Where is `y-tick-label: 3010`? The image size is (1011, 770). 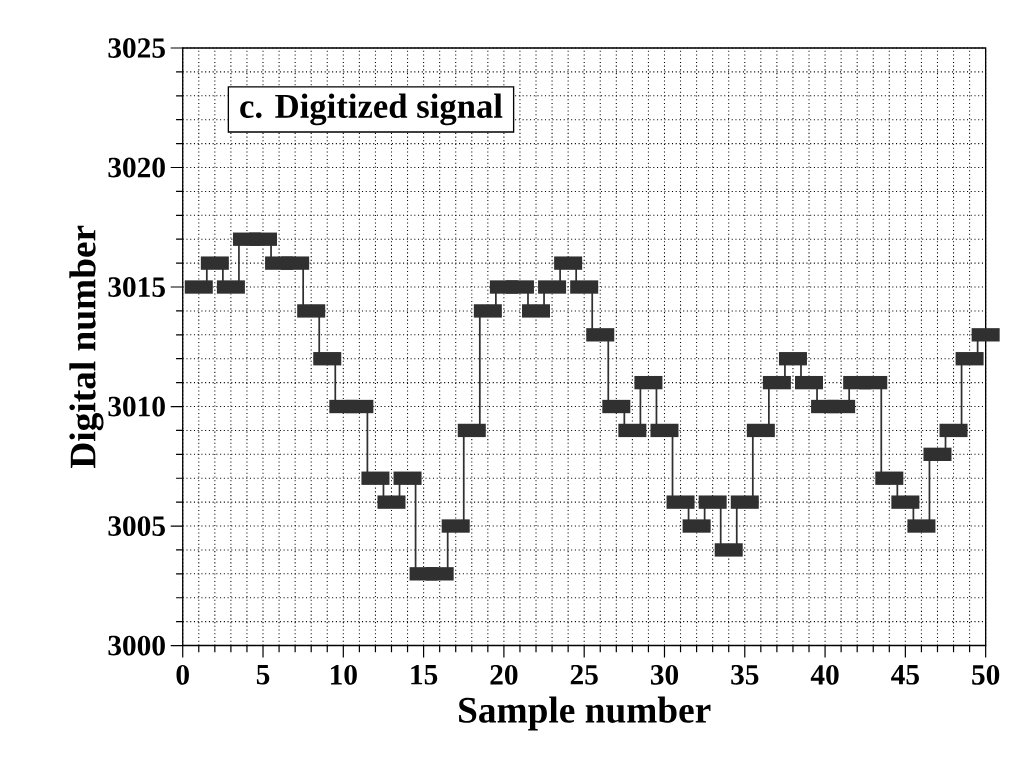 y-tick-label: 3010 is located at coordinates (136, 406).